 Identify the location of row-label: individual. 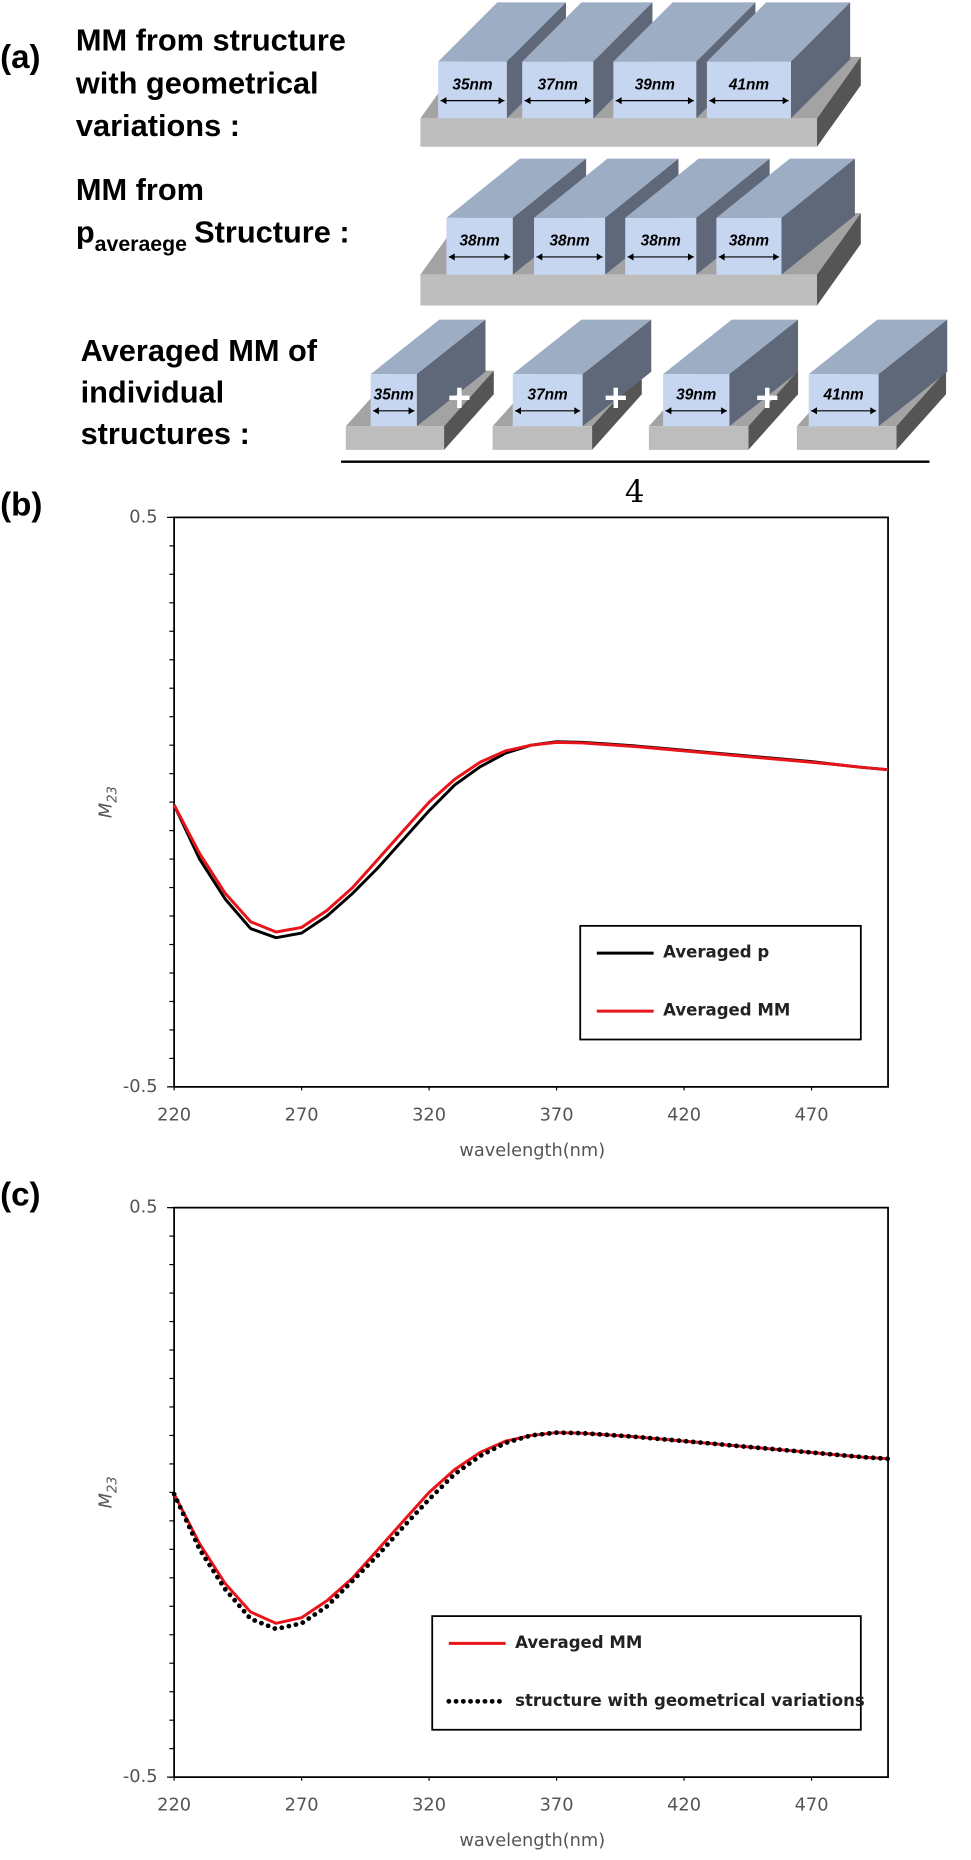
(153, 391).